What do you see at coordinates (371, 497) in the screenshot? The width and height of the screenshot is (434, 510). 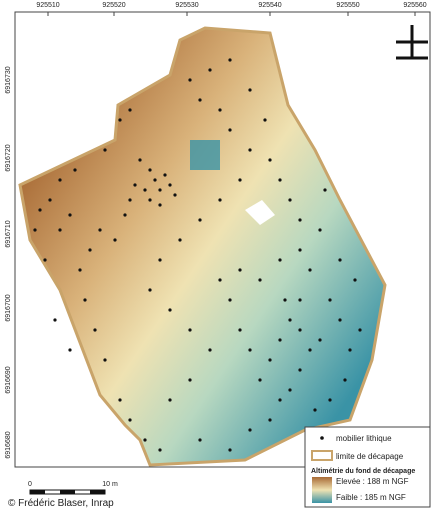 I see `legend-text: Faible : 185 m NGF` at bounding box center [371, 497].